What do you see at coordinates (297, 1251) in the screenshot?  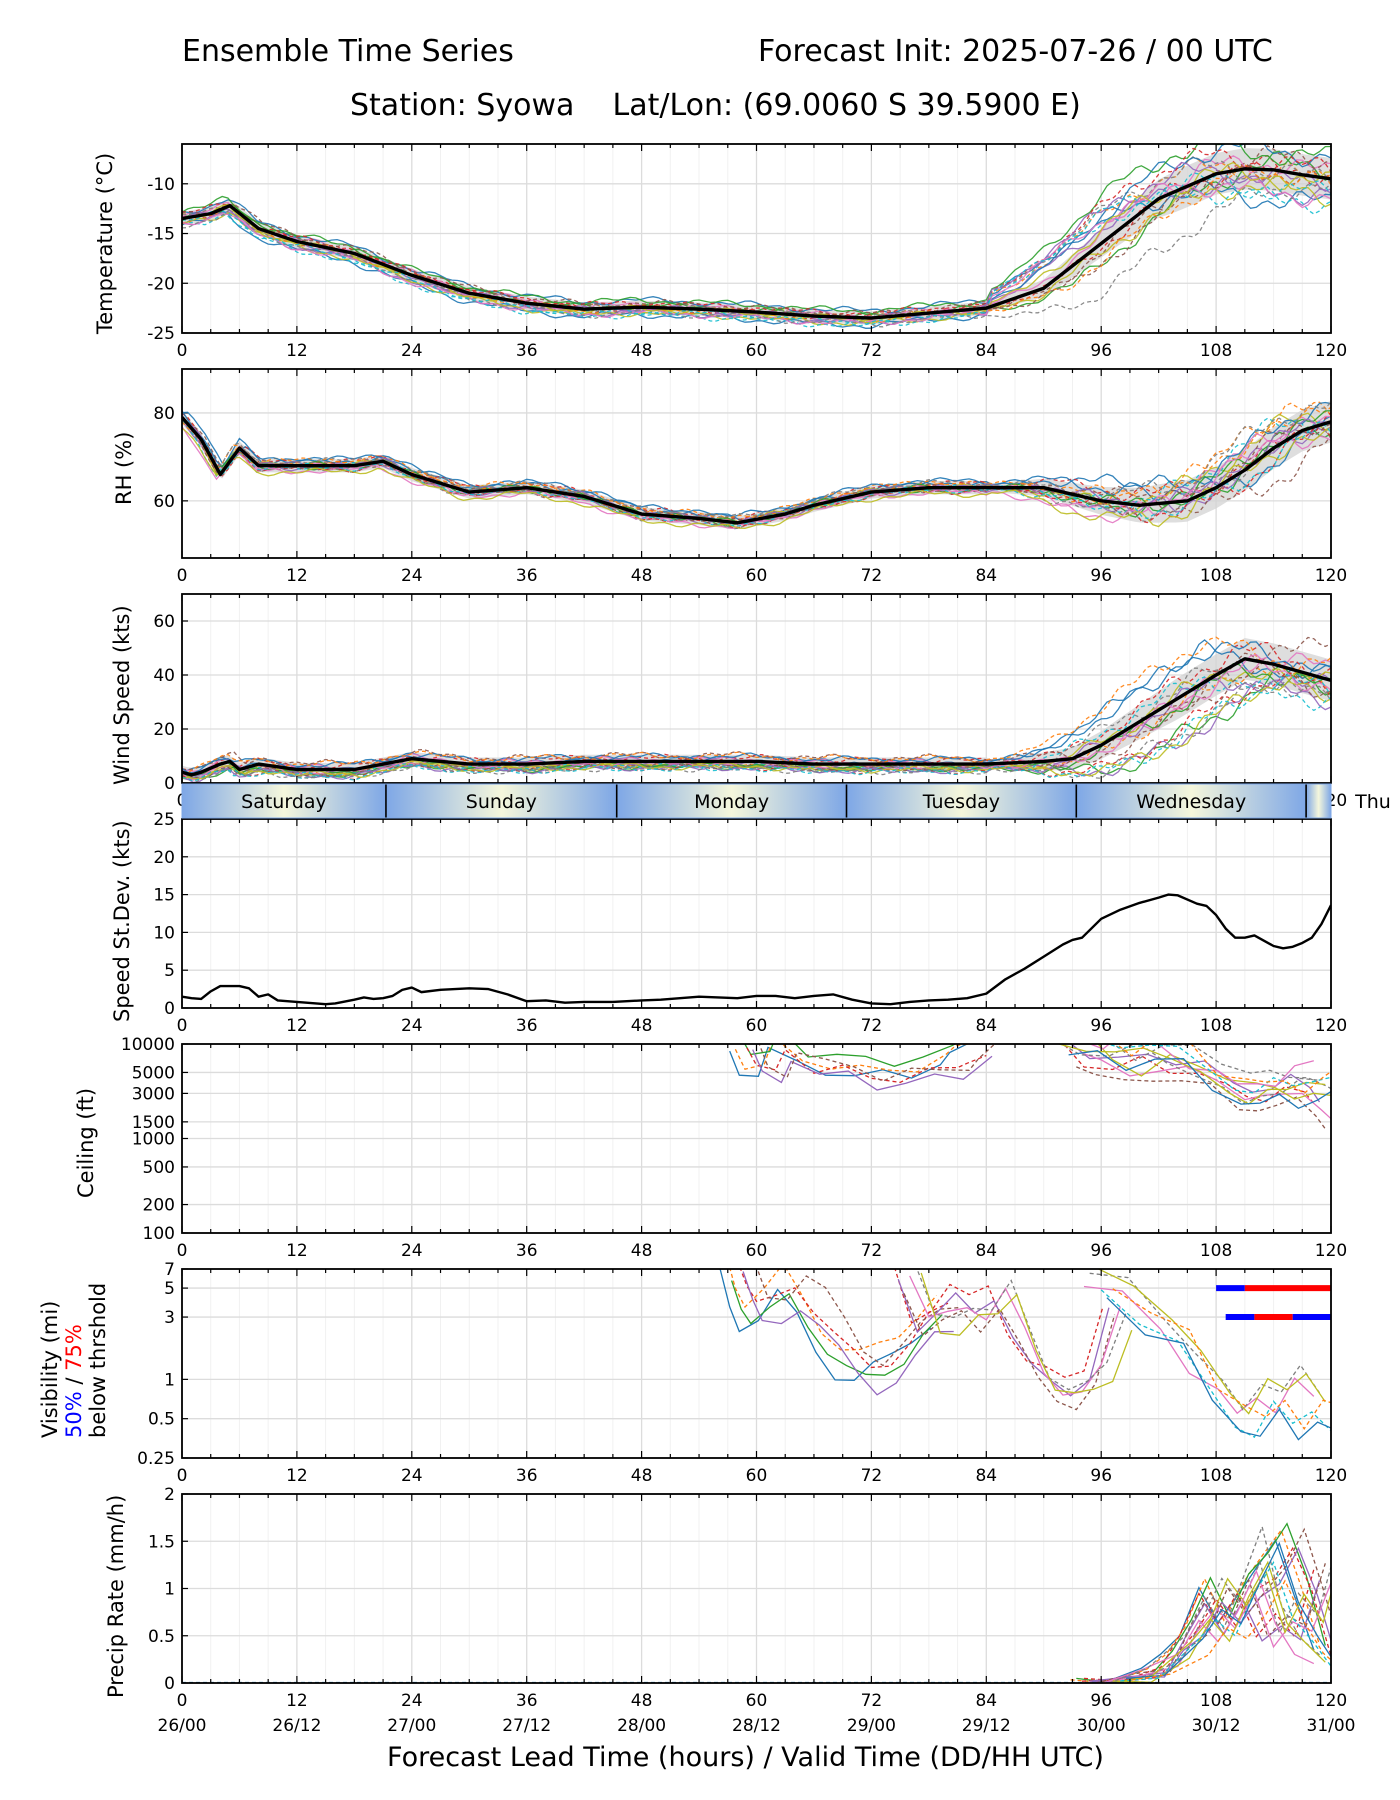 I see `ceiling-xtick-label: 12` at bounding box center [297, 1251].